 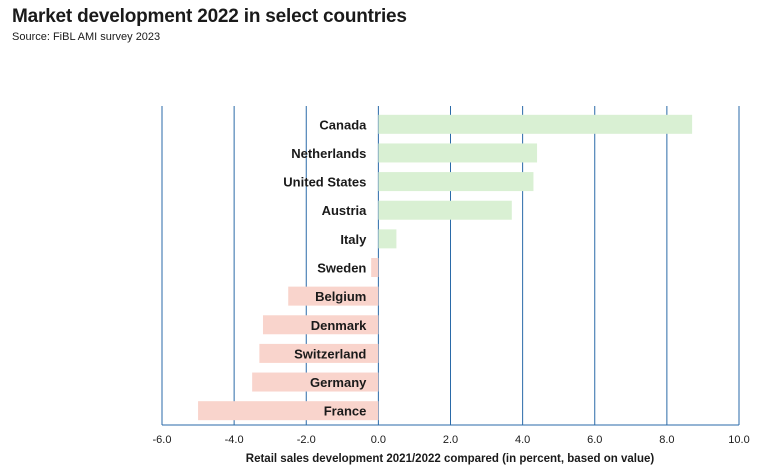 What do you see at coordinates (234, 440) in the screenshot?
I see `x-tick-label: -4.0` at bounding box center [234, 440].